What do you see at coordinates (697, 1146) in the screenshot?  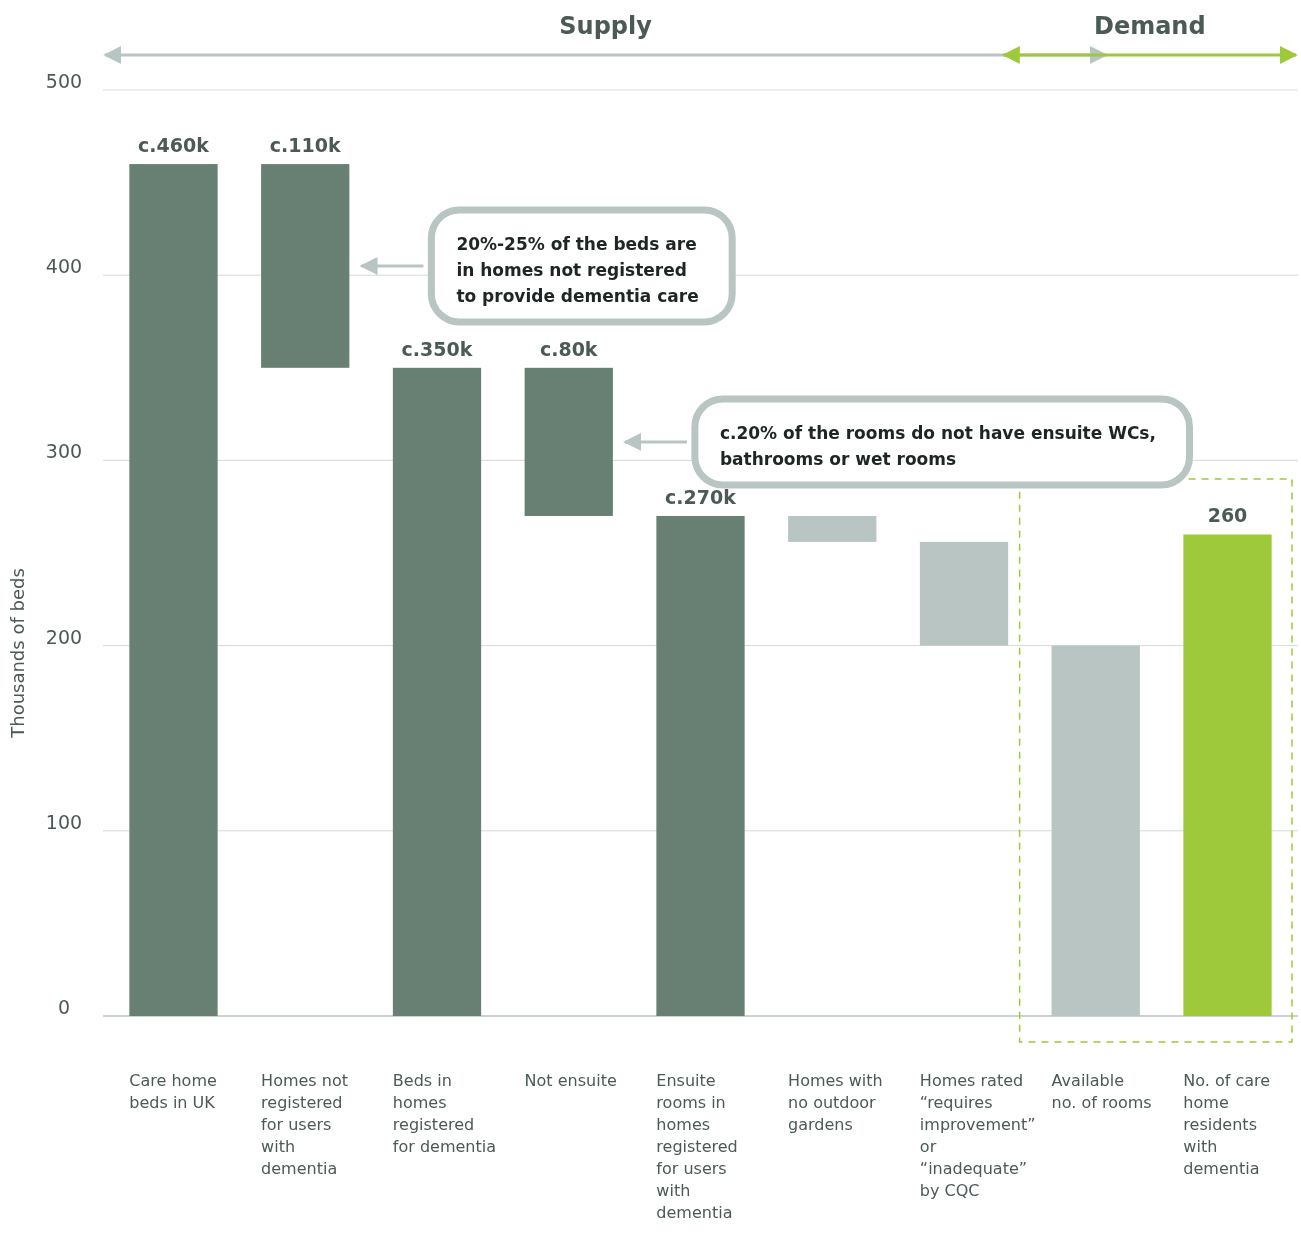 I see `x-tick-label: Ensuite rooms in homes registered for users with dementia` at bounding box center [697, 1146].